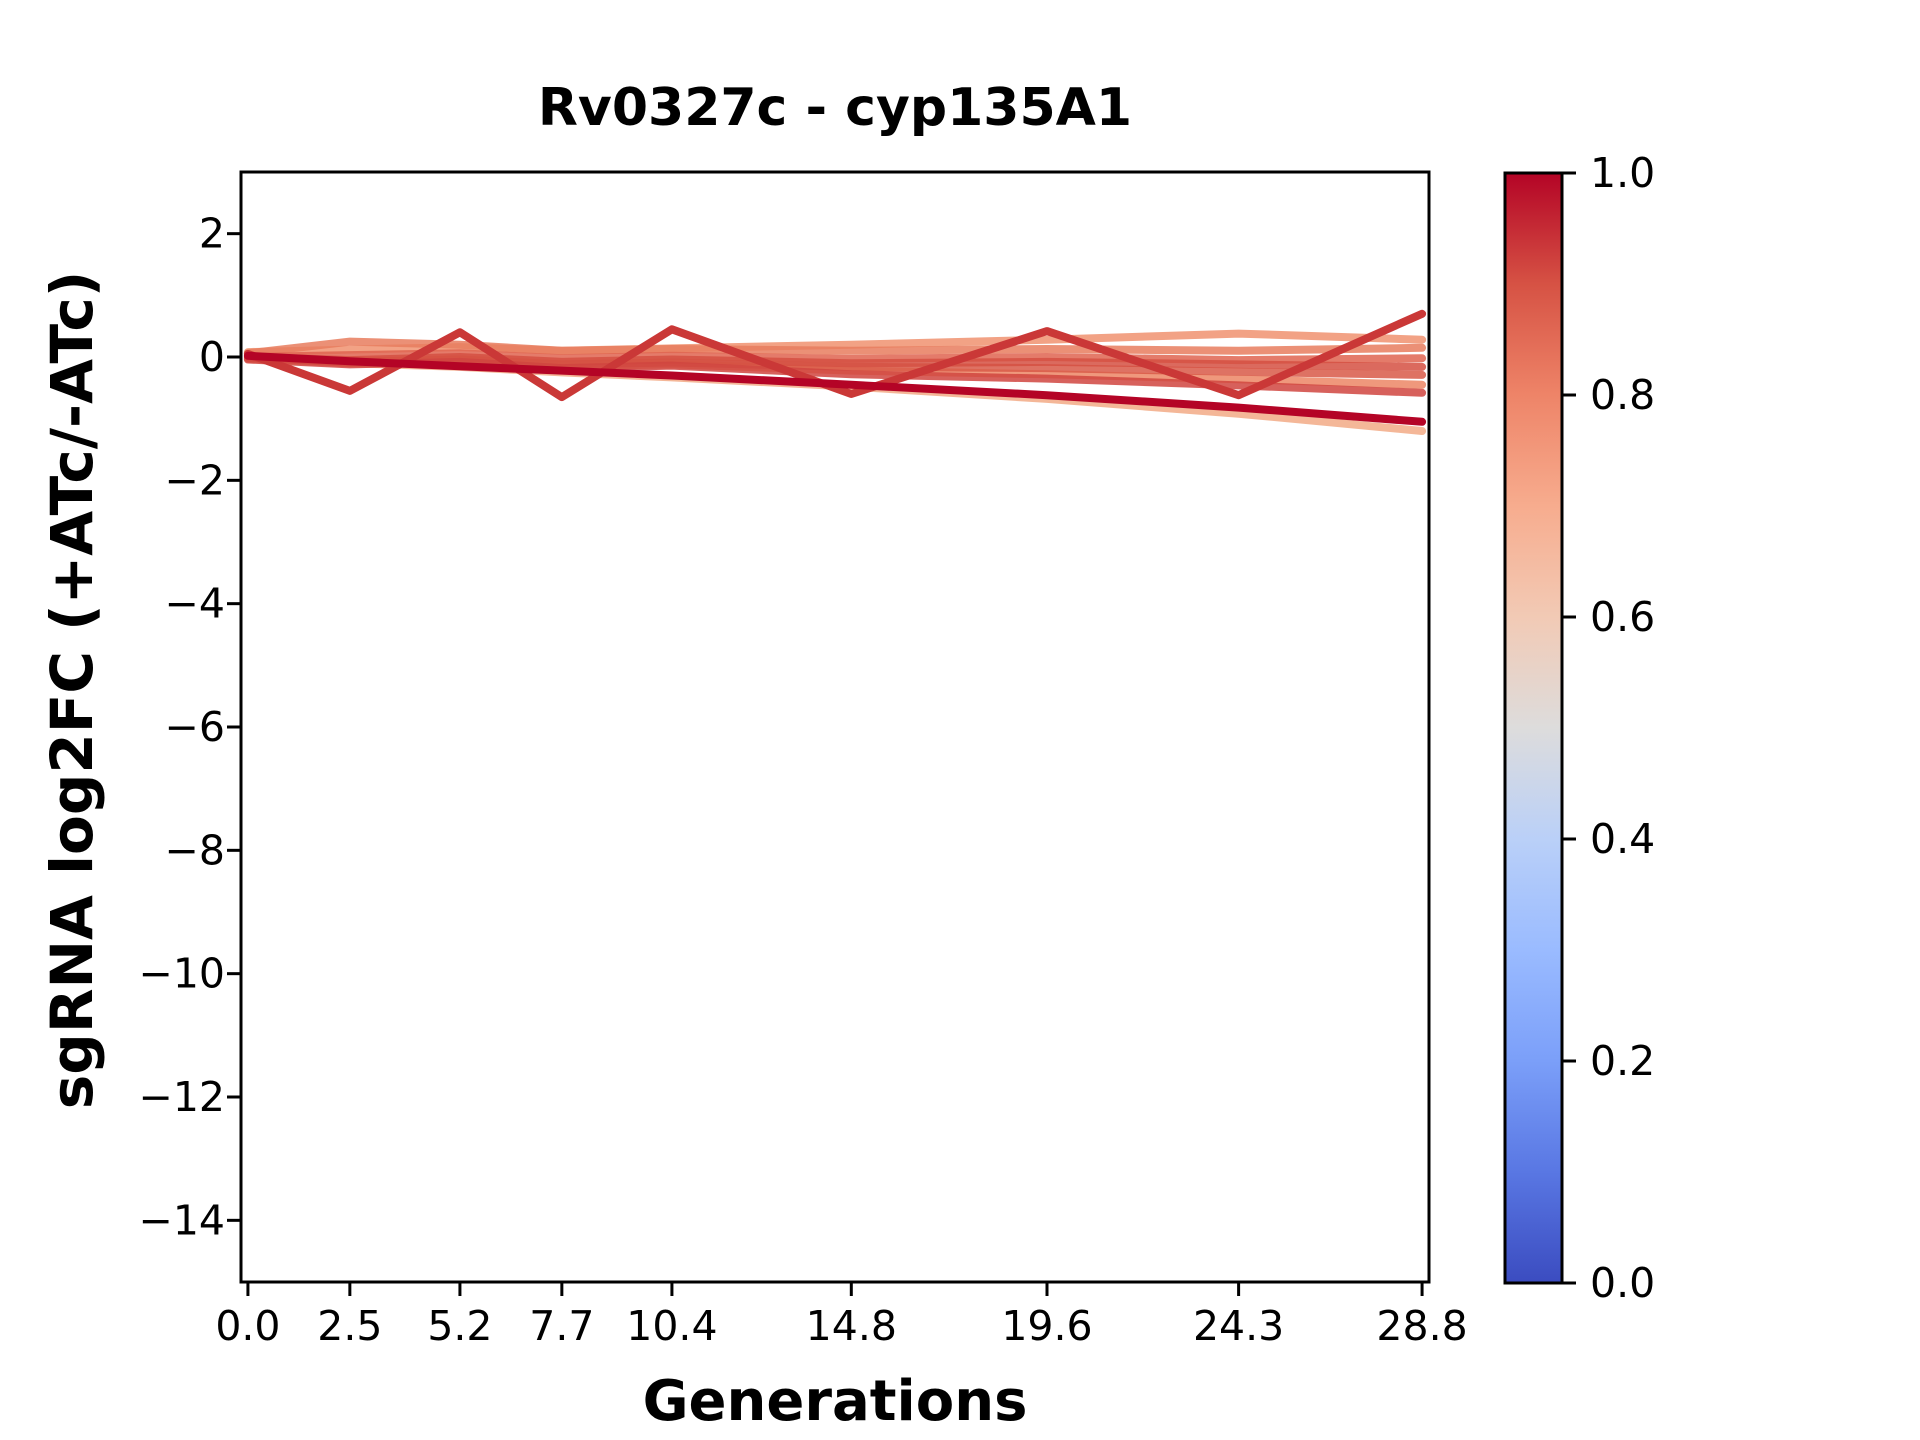  What do you see at coordinates (851, 1326) in the screenshot?
I see `x-tick-label: 14.8` at bounding box center [851, 1326].